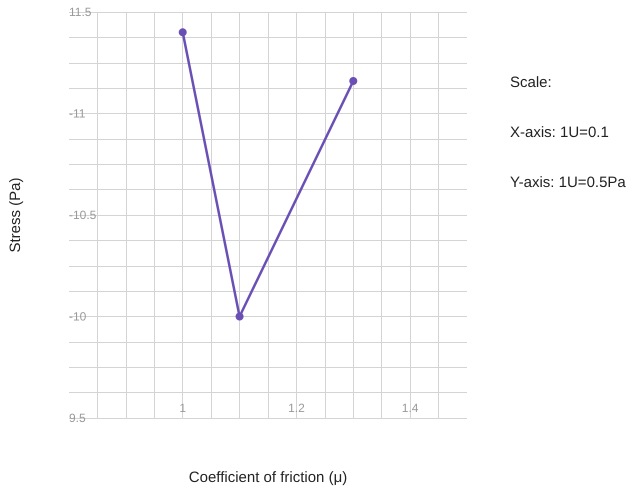 The image size is (637, 490). I want to click on y-tick-label: -11, so click(77, 113).